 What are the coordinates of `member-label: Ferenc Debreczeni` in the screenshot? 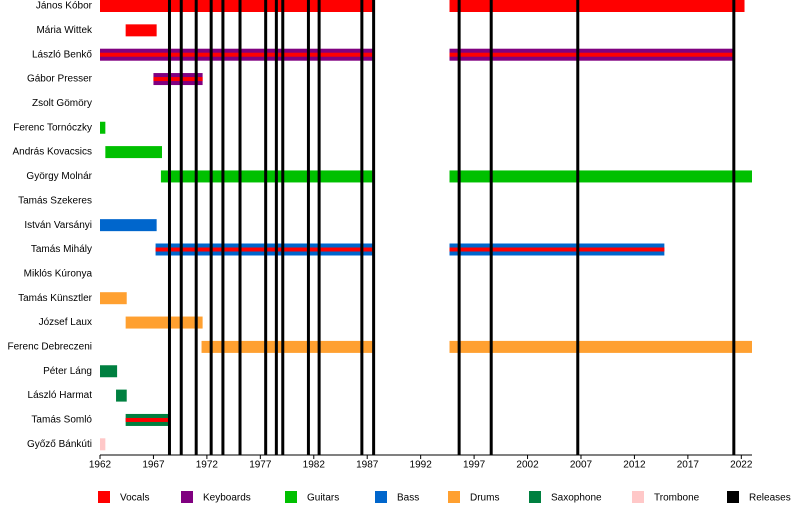 It's located at (50, 347).